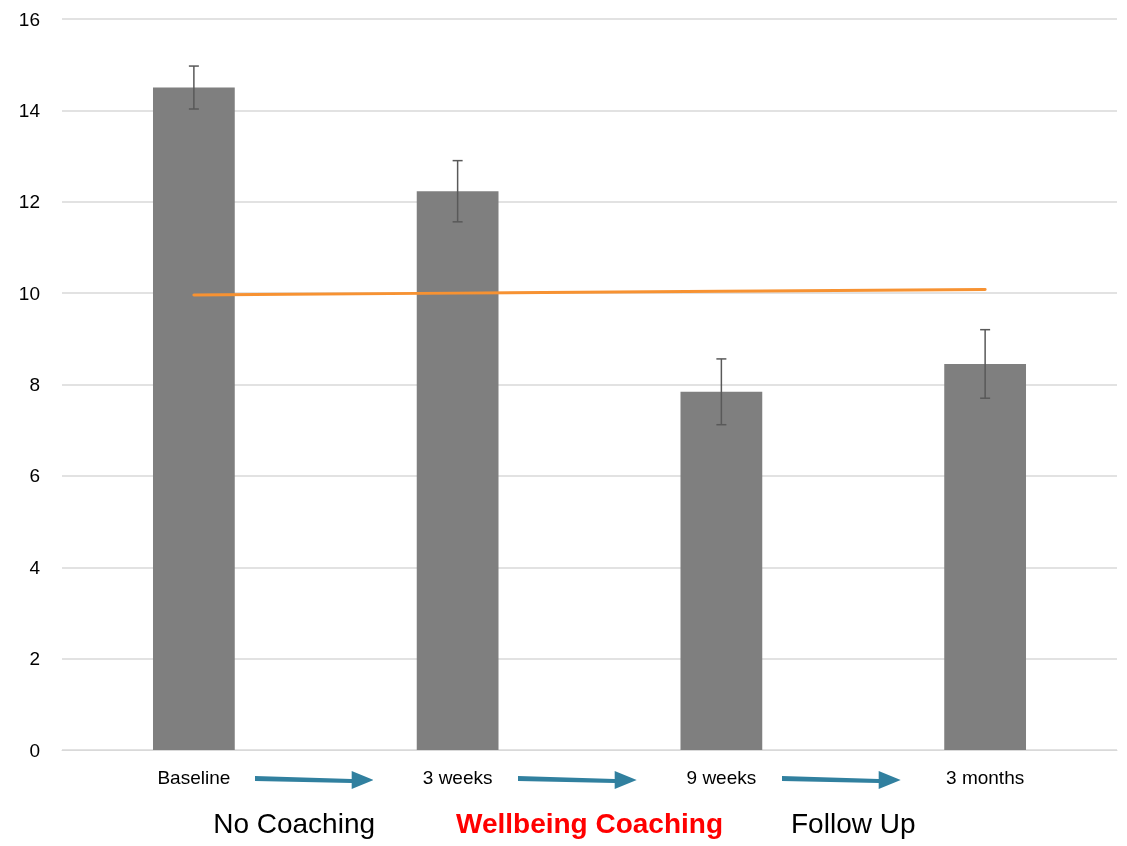 The height and width of the screenshot is (846, 1127). What do you see at coordinates (721, 777) in the screenshot?
I see `x-tick-label: 9 weeks` at bounding box center [721, 777].